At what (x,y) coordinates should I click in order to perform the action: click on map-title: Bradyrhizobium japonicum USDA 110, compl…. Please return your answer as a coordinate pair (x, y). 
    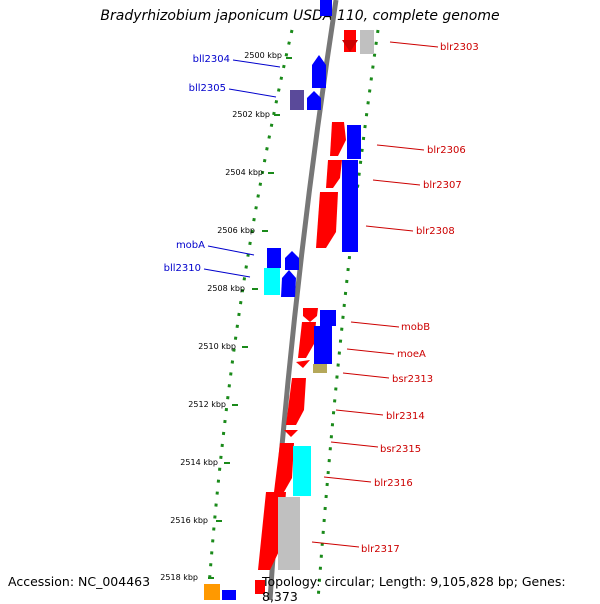
    Looking at the image, I should click on (300, 16).